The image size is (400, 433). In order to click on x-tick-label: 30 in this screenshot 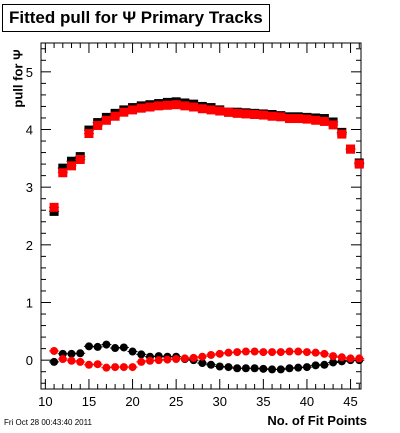, I will do `click(220, 401)`.